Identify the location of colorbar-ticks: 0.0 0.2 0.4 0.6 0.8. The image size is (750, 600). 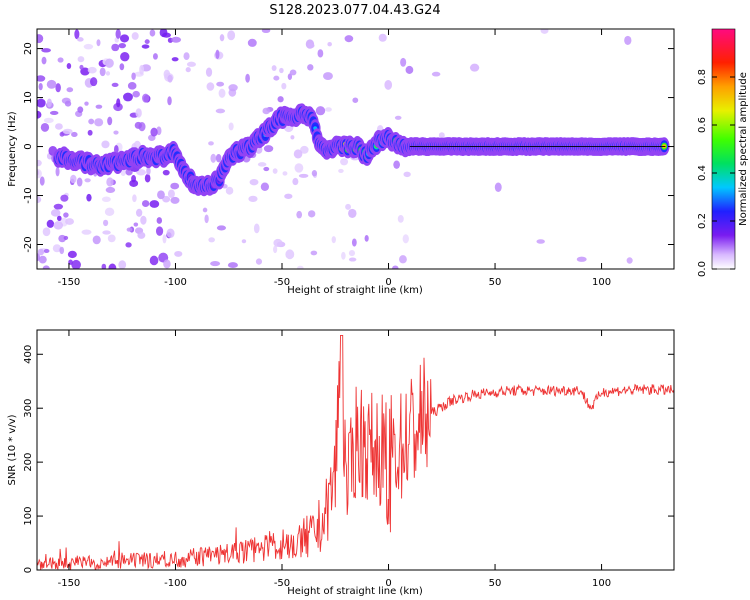
(716, 173).